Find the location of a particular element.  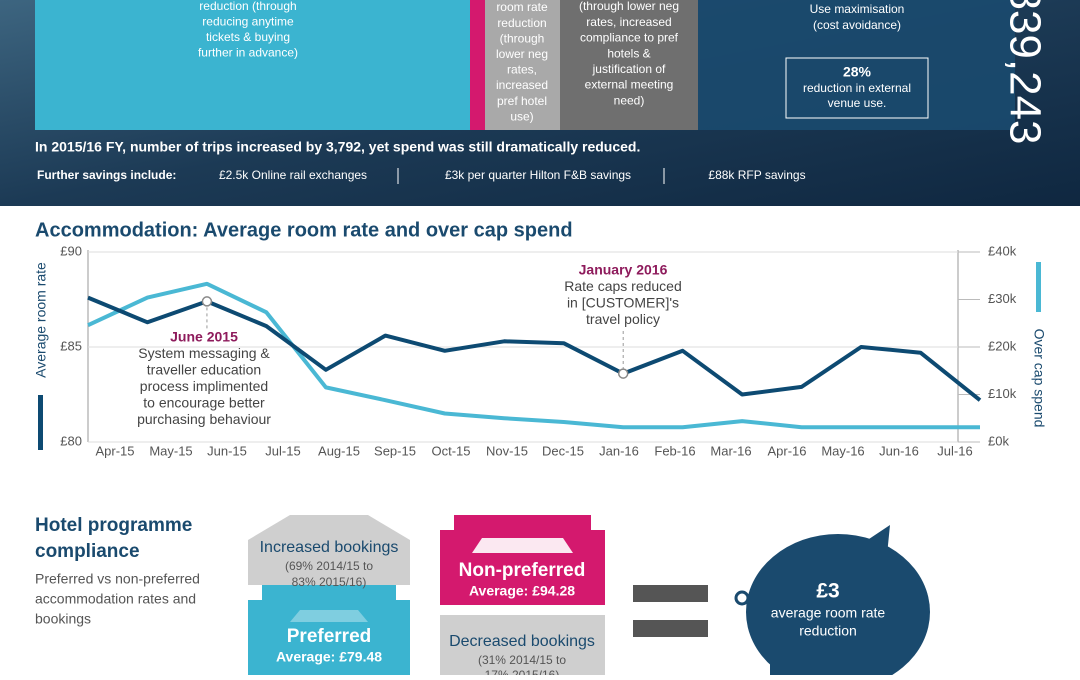

panel-text: reduction is located at coordinates (521, 23).